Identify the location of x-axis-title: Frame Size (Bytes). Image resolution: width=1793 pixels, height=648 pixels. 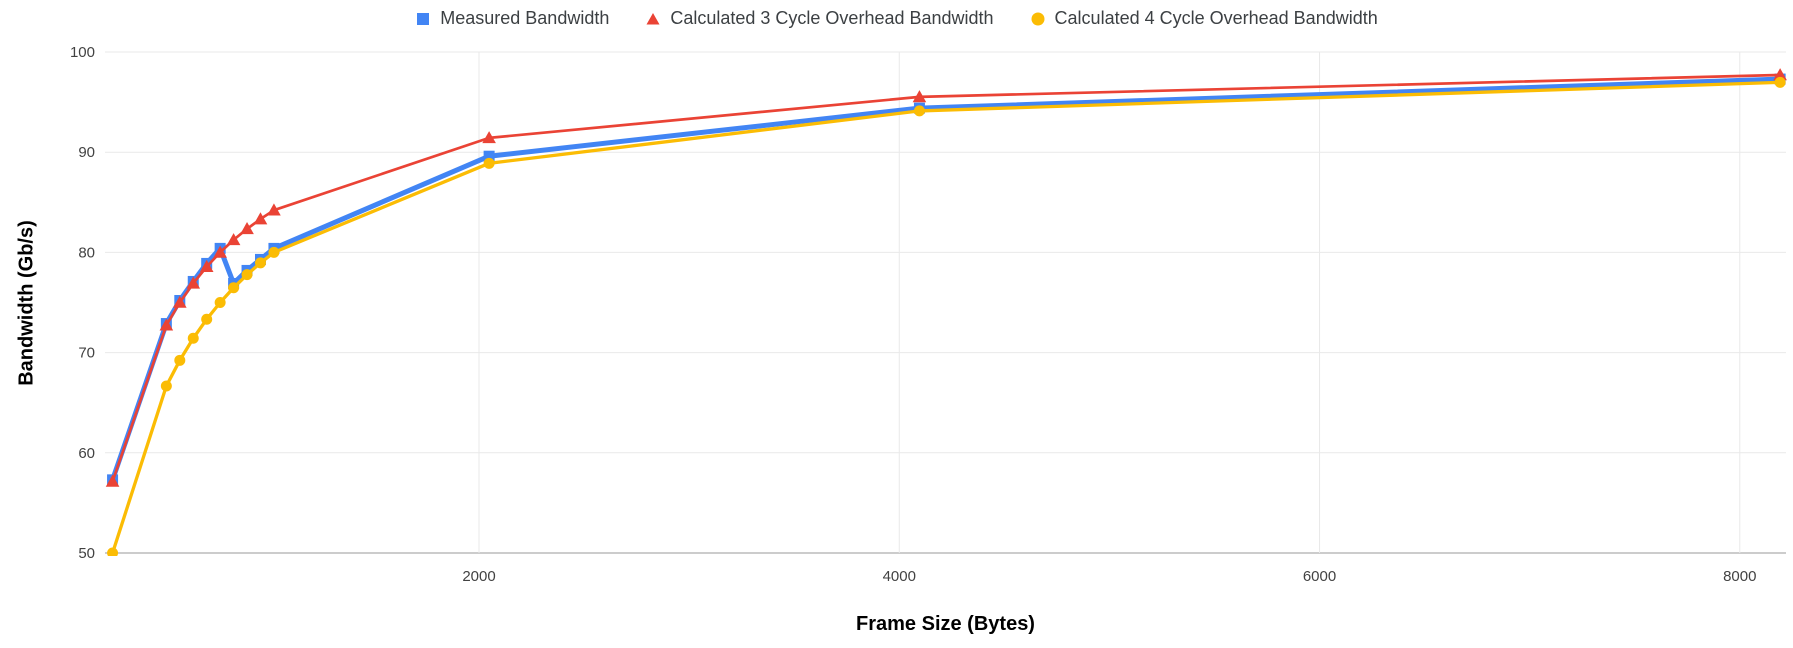
(945, 624).